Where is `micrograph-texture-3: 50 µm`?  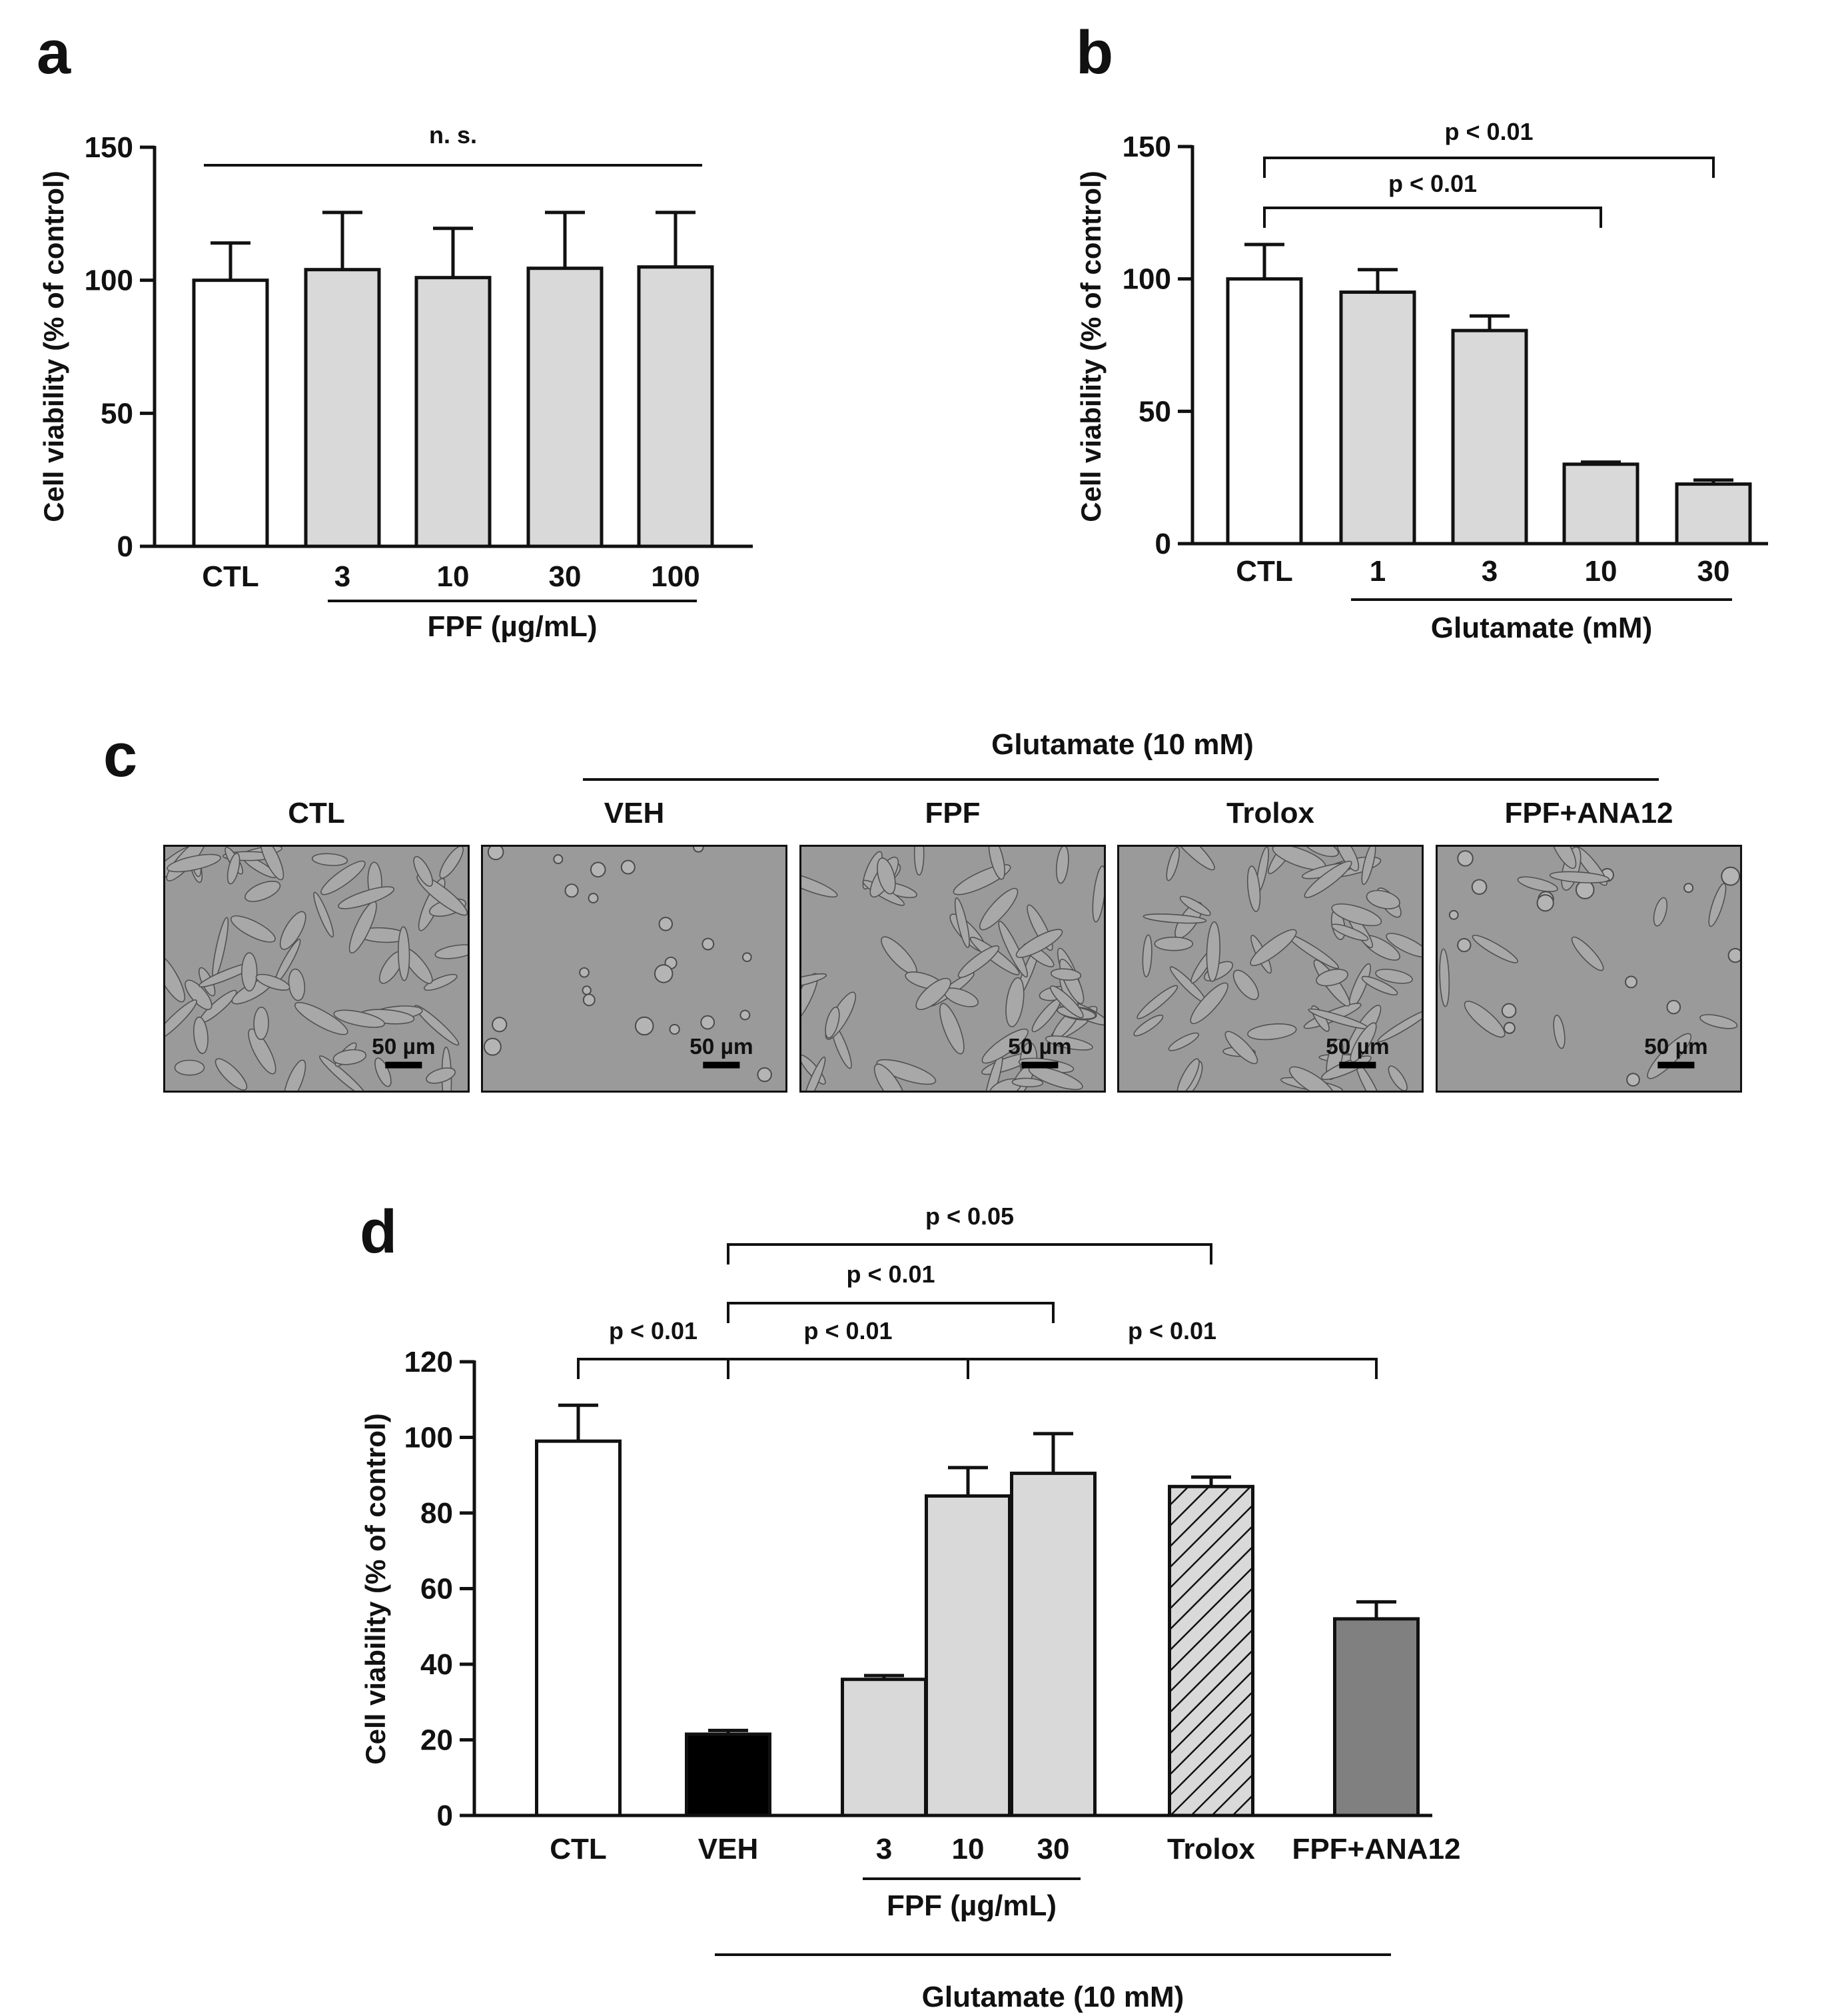 micrograph-texture-3: 50 µm is located at coordinates (1277, 969).